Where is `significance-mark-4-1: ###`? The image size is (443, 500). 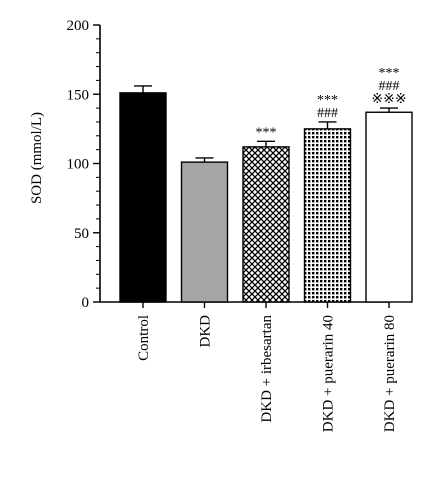 significance-mark-4-1: ### is located at coordinates (389, 86).